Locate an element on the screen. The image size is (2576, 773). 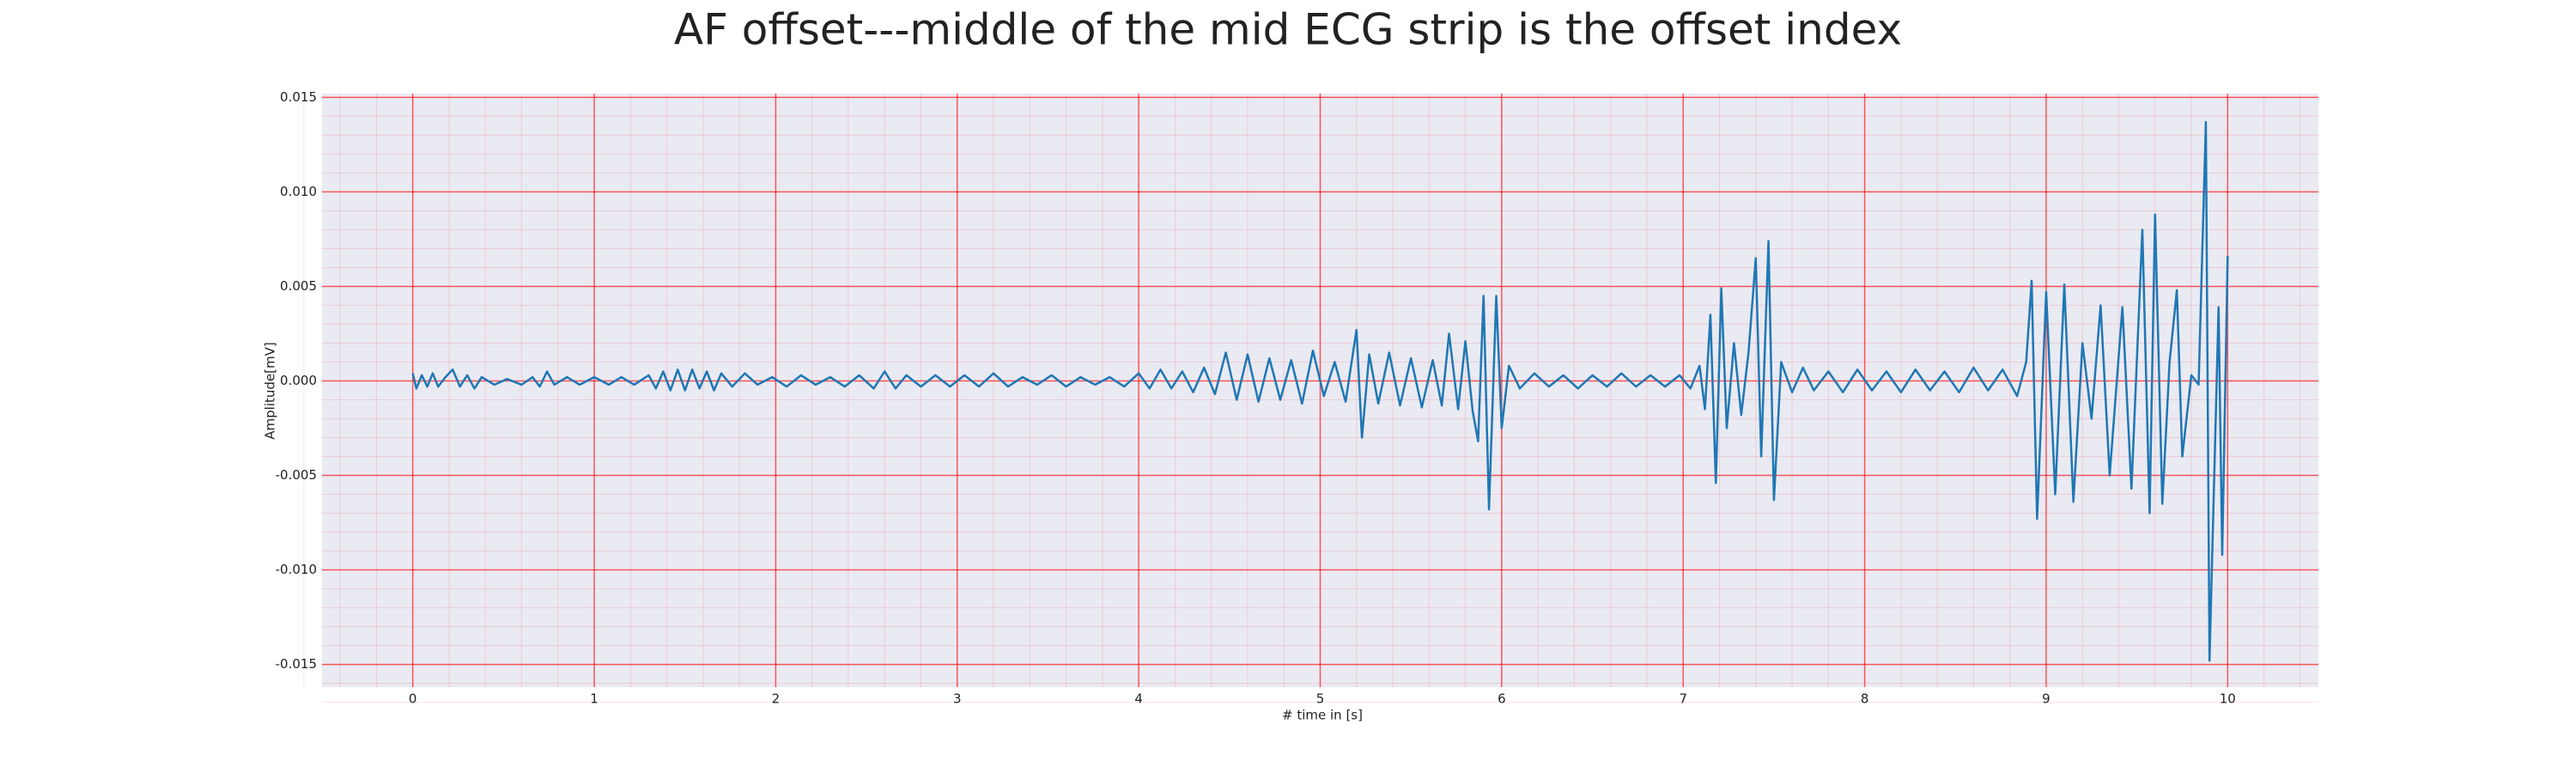
y-tick-label: -0.010 is located at coordinates (296, 569).